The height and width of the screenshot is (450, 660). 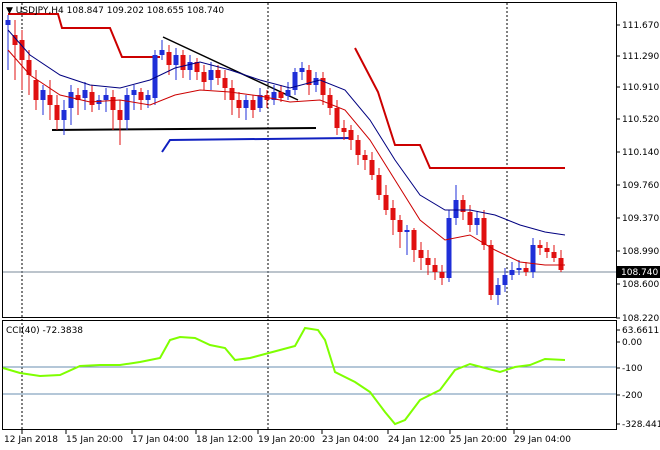 I want to click on support-line-upper, so click(x=184, y=129).